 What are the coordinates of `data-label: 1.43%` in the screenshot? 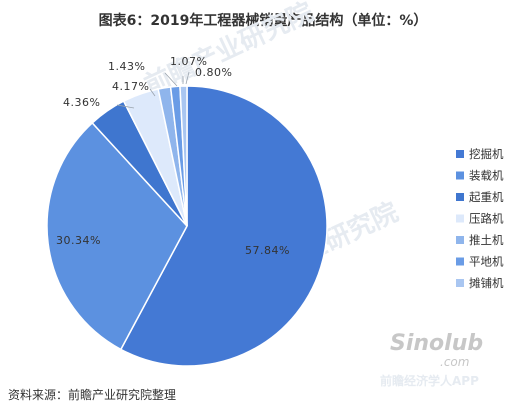 It's located at (126, 66).